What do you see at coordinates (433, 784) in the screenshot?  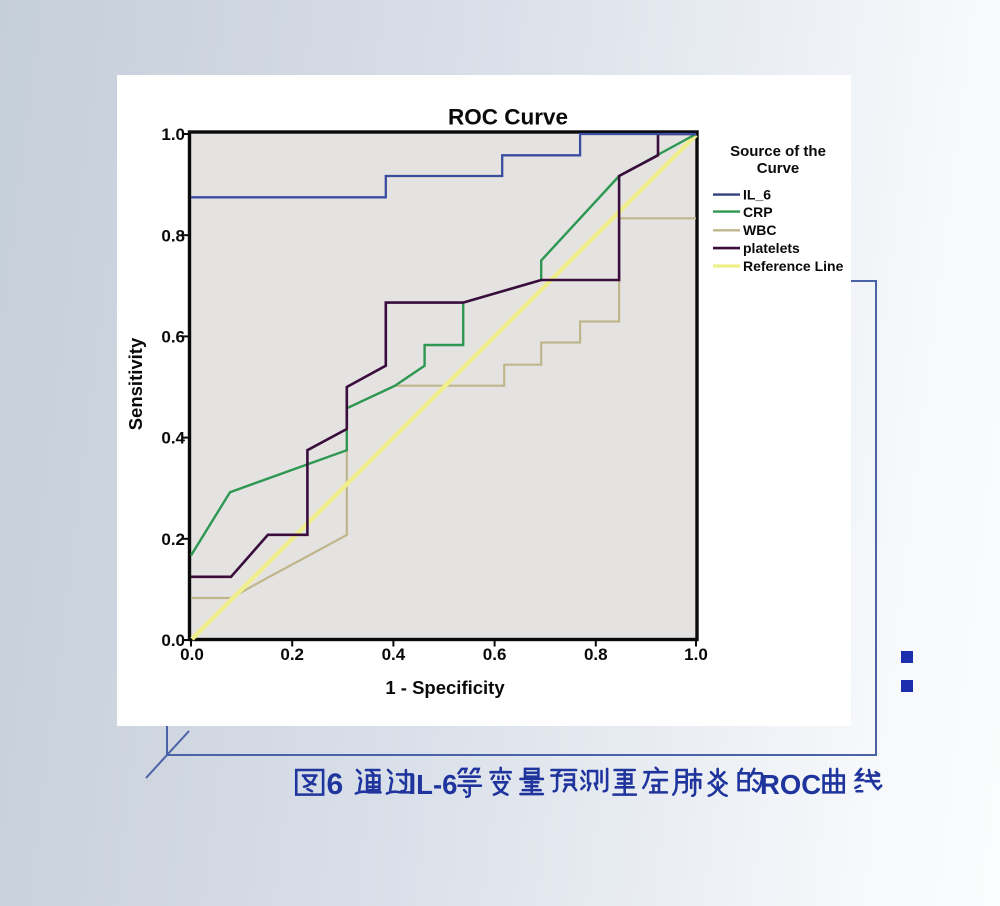 I see `svg-text: IL-6` at bounding box center [433, 784].